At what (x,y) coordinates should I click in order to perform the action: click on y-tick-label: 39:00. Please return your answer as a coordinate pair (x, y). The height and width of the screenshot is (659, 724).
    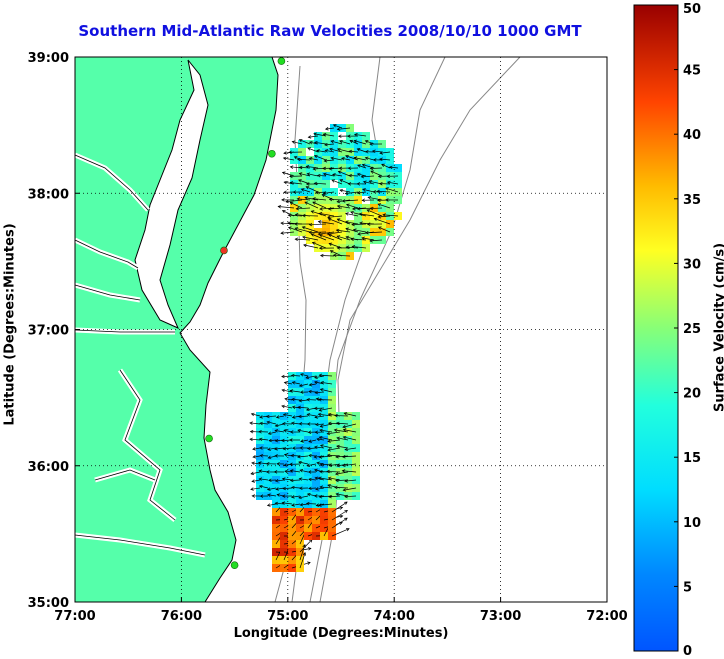
    Looking at the image, I should click on (48, 58).